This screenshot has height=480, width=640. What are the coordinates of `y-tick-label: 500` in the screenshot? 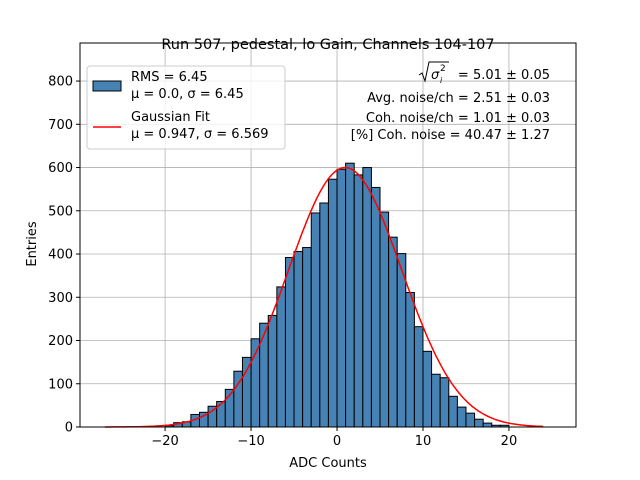 It's located at (60, 211).